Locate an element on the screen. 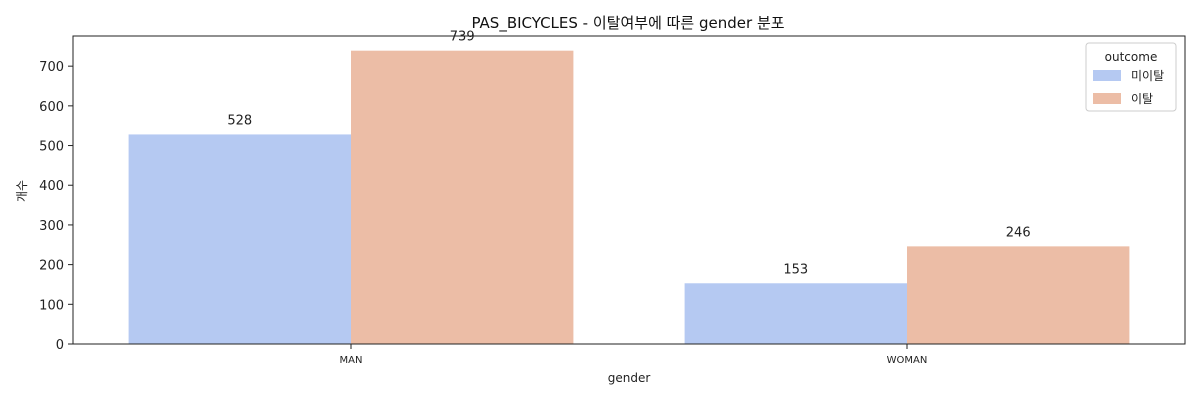  y-tick-label: 700 is located at coordinates (51, 67).